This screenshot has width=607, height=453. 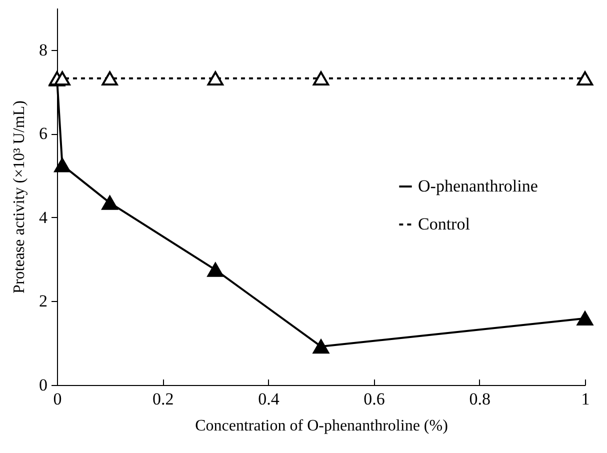 I want to click on x-tick-label: 1, so click(x=585, y=399).